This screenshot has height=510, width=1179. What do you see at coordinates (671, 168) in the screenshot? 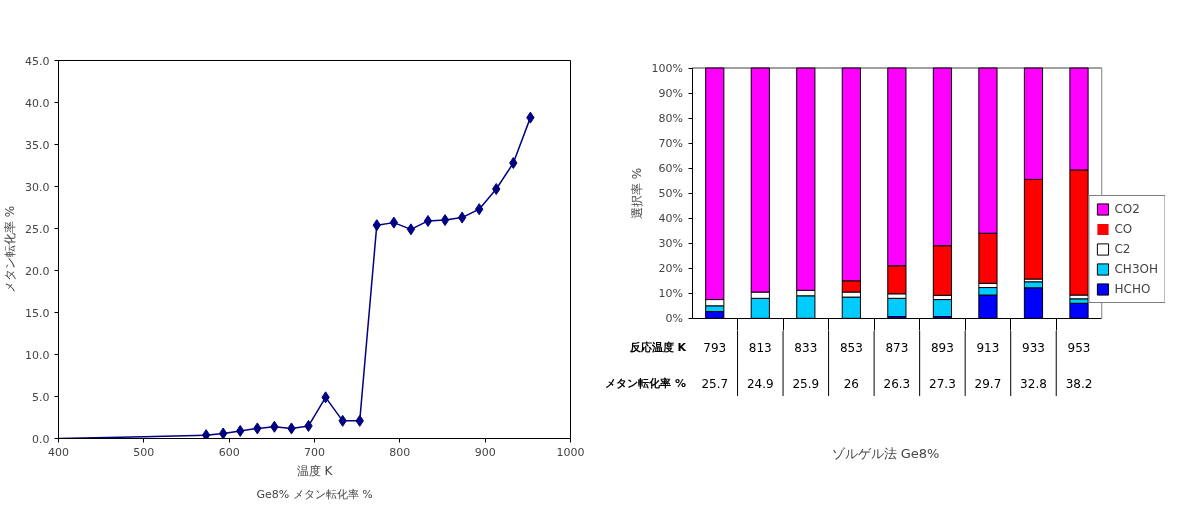
I see `y-tick-label: 60%` at bounding box center [671, 168].